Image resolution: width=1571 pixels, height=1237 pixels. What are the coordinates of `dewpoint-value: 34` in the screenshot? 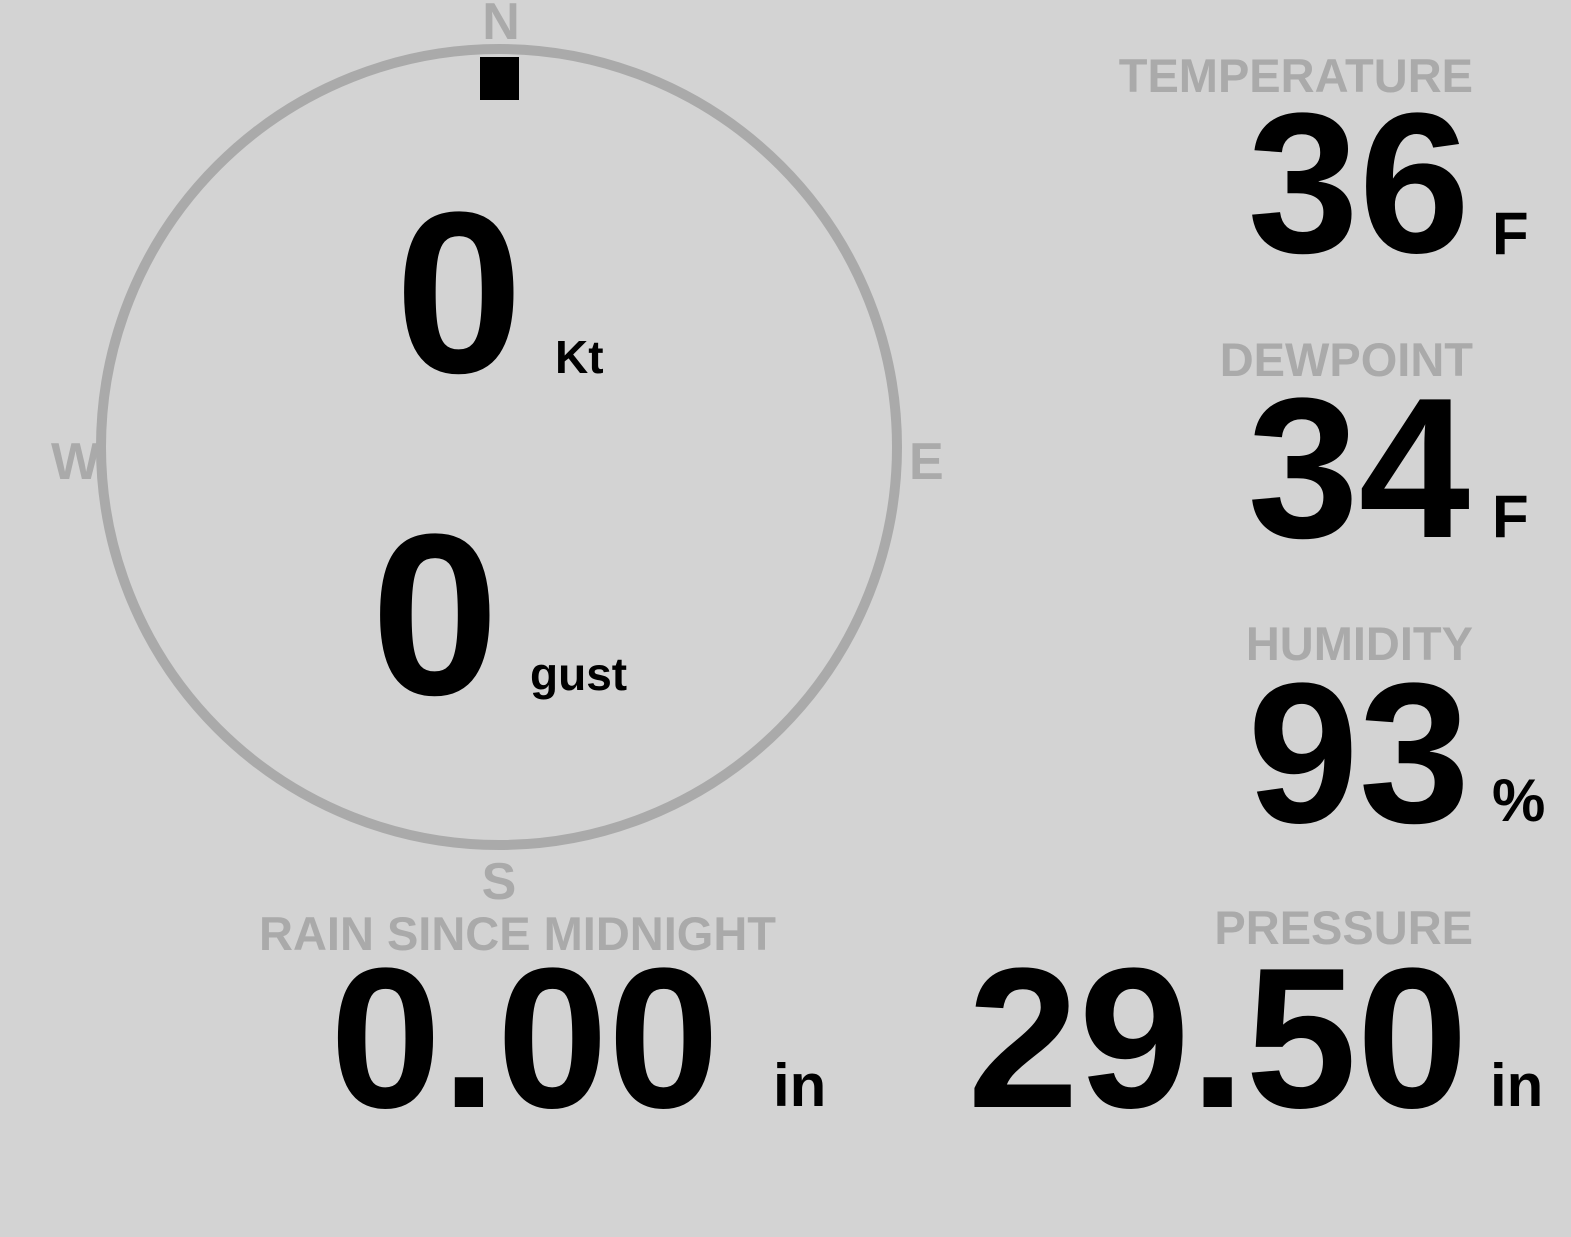 It's located at (1358, 468).